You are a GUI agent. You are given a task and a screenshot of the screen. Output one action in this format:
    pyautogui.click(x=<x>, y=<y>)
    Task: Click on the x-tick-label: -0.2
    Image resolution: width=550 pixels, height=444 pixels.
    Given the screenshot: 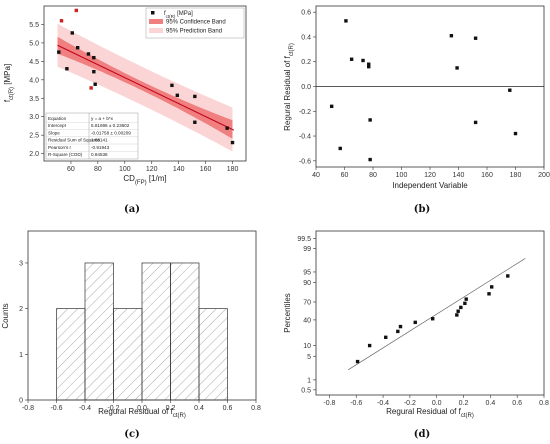 What is the action you would take?
    pyautogui.click(x=113, y=408)
    